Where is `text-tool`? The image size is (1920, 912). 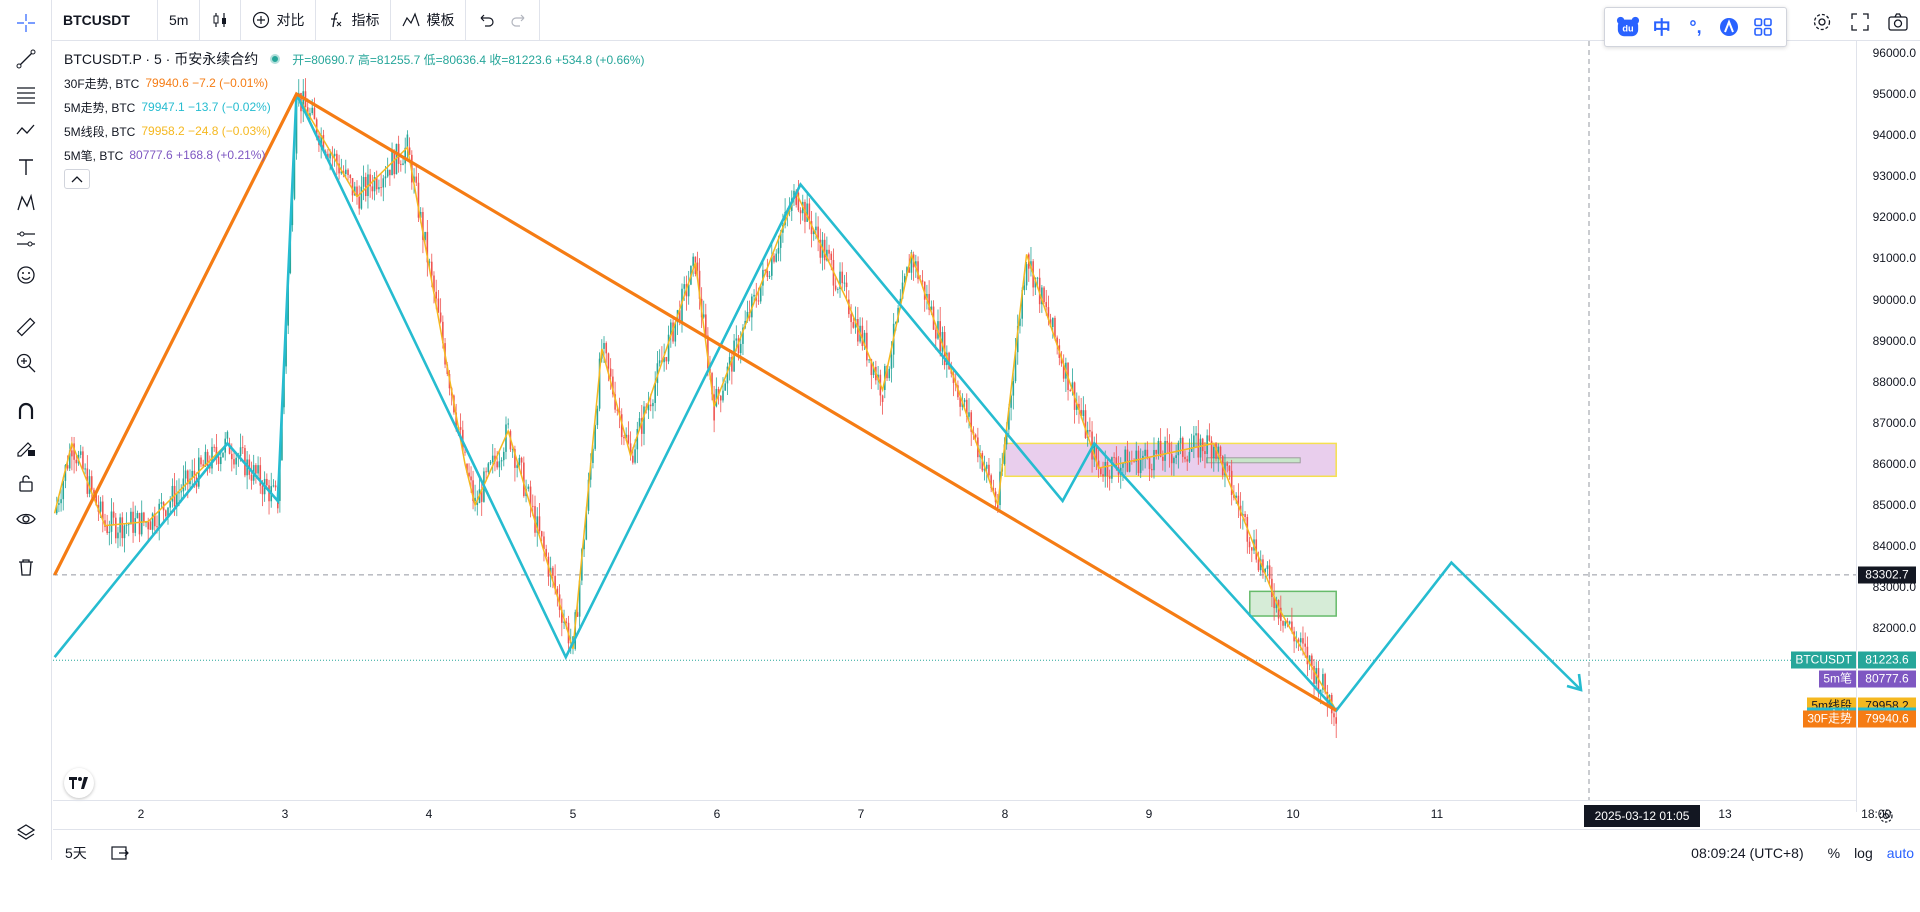 text-tool is located at coordinates (26, 167).